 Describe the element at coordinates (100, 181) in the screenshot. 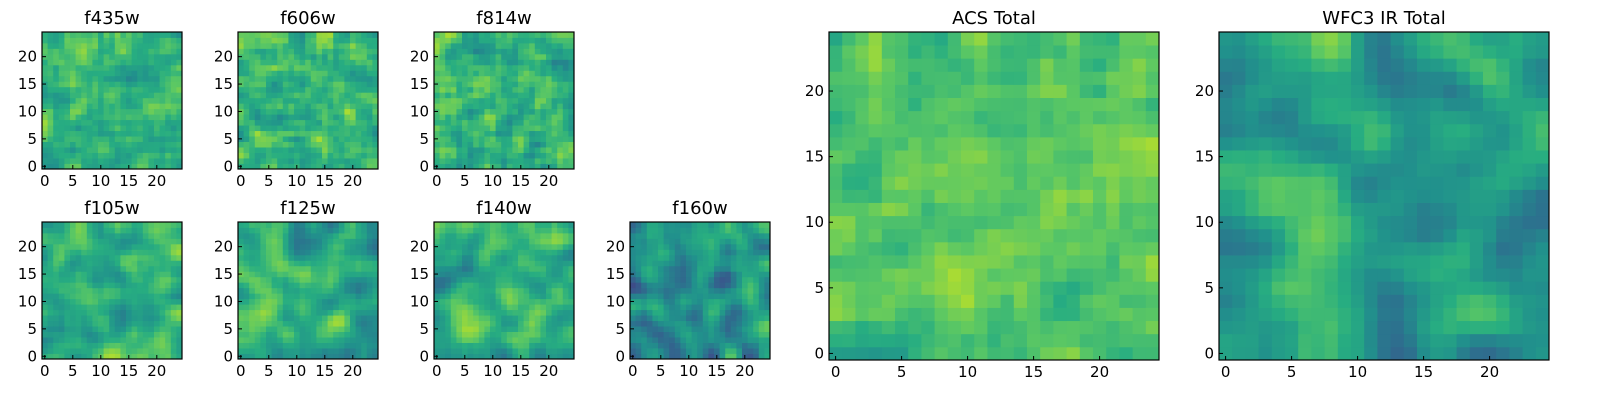

I see `x-tick-label: 10` at that location.